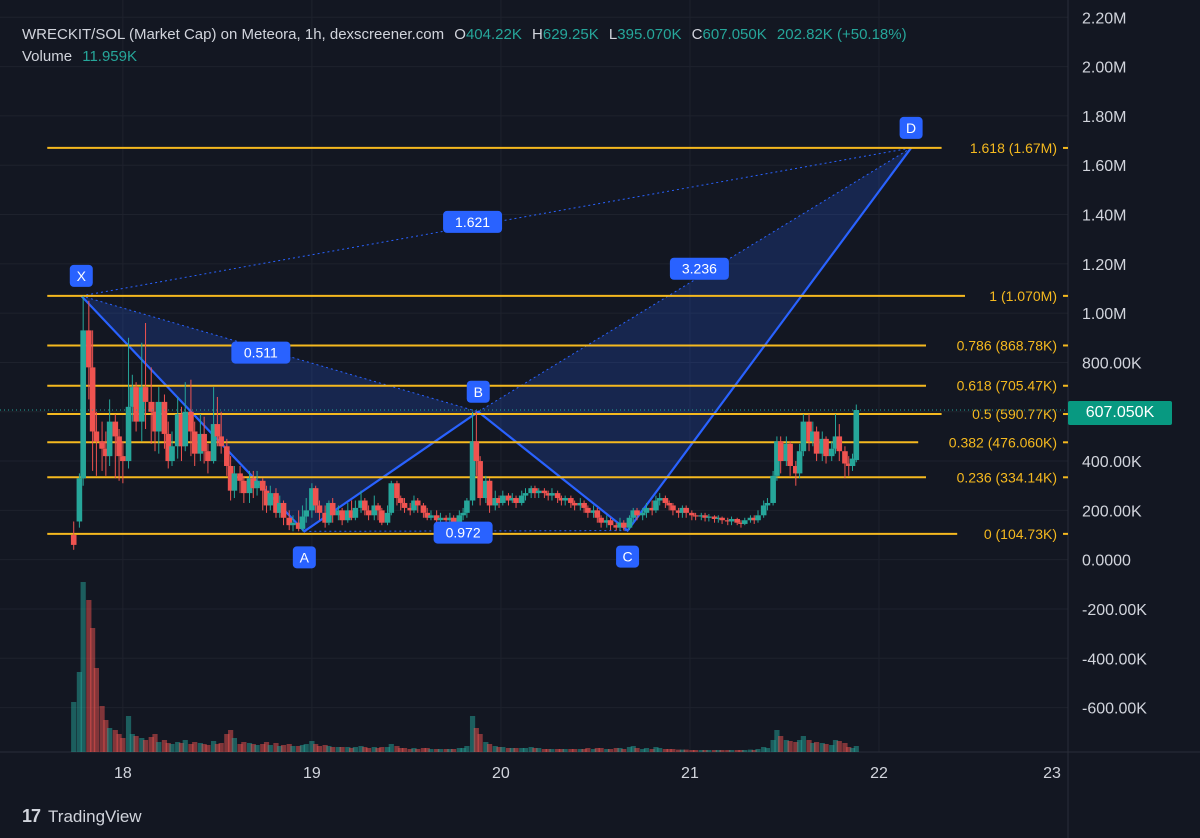  I want to click on ratio-label: 3.236, so click(699, 269).